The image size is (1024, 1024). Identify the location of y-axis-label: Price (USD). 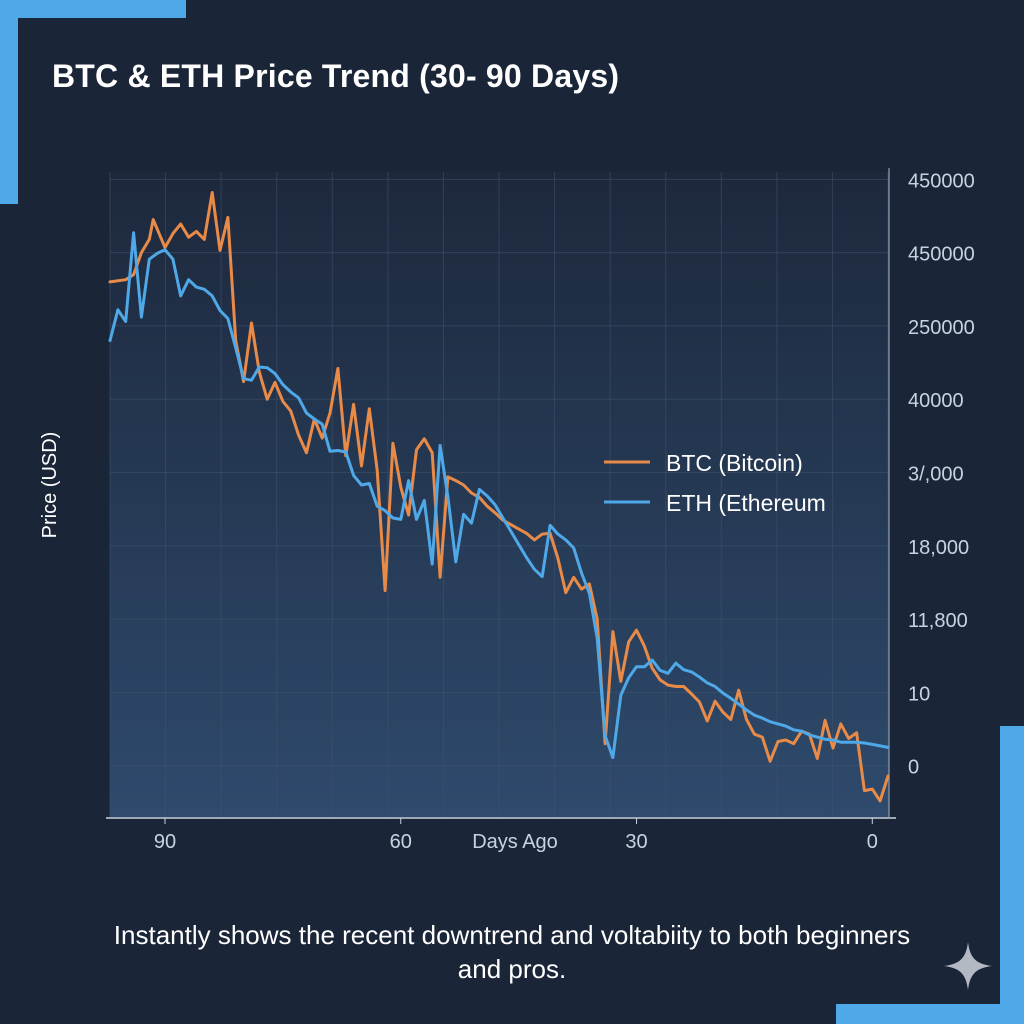
(50, 485).